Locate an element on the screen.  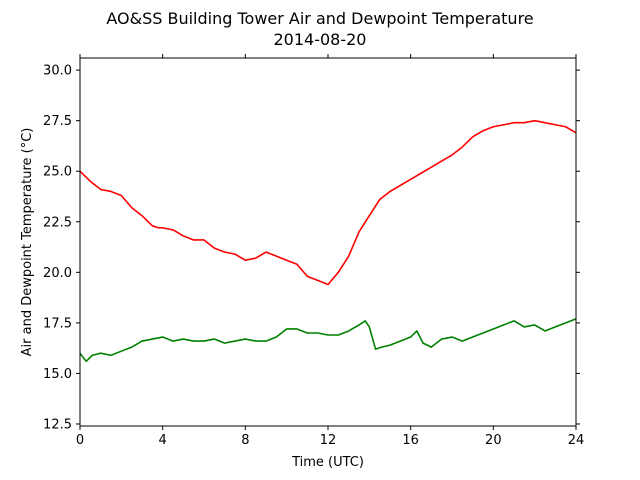
y-tick-label: 30.0 is located at coordinates (57, 71).